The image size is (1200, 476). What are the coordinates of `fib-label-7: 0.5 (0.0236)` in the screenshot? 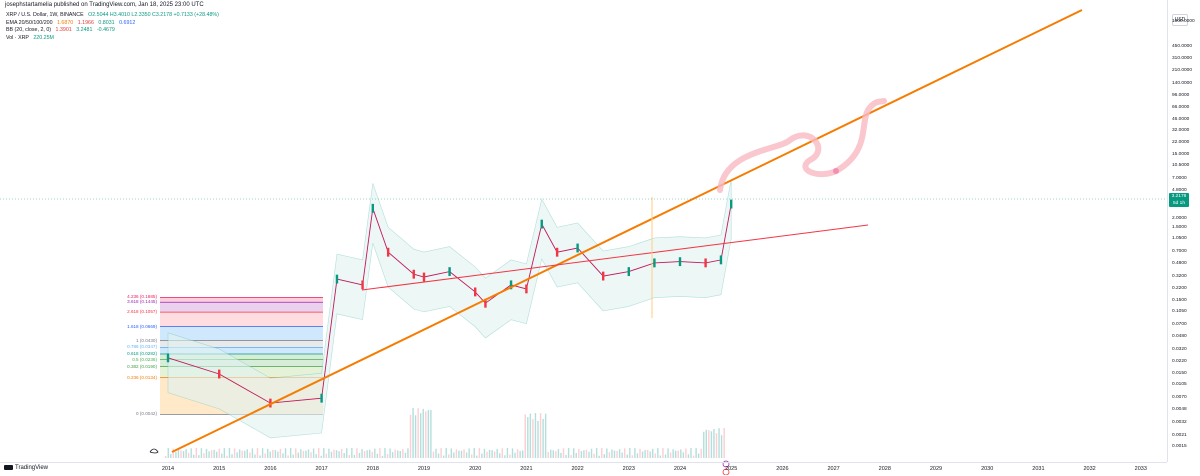 It's located at (144, 359).